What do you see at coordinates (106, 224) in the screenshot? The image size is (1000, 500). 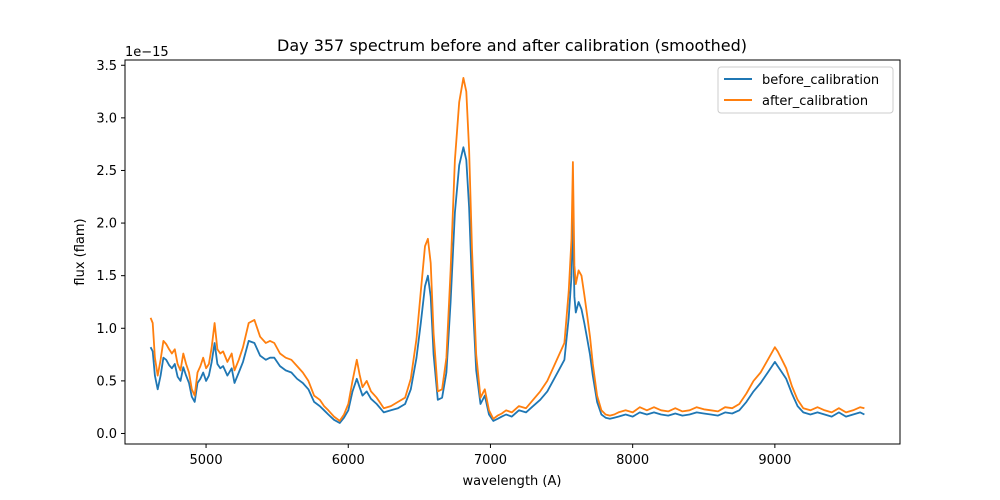 I see `y-tick-label: 2.0` at bounding box center [106, 224].